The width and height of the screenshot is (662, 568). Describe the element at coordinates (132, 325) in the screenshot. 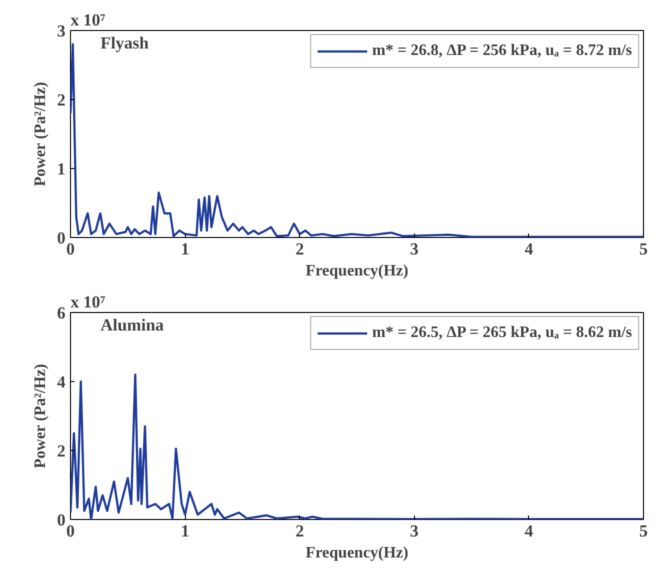

I see `annotation: Alumina` at that location.